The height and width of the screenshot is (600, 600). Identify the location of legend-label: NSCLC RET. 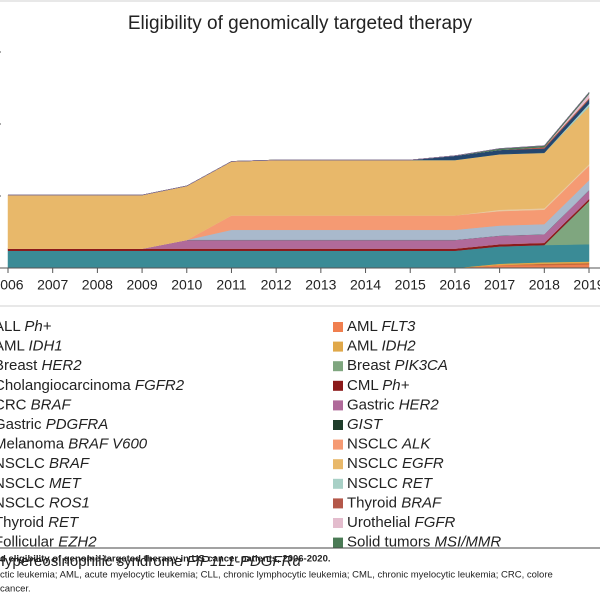
(390, 483).